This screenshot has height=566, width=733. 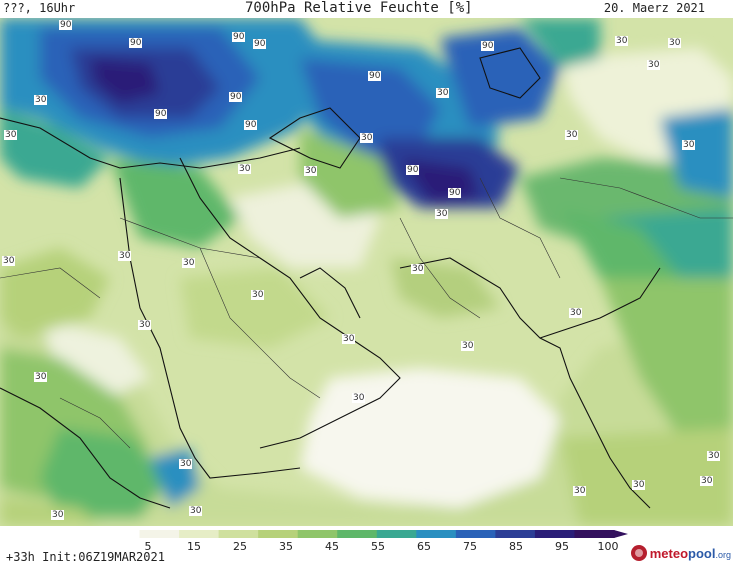 I want to click on colorbar-tick-label: 15, so click(x=194, y=546).